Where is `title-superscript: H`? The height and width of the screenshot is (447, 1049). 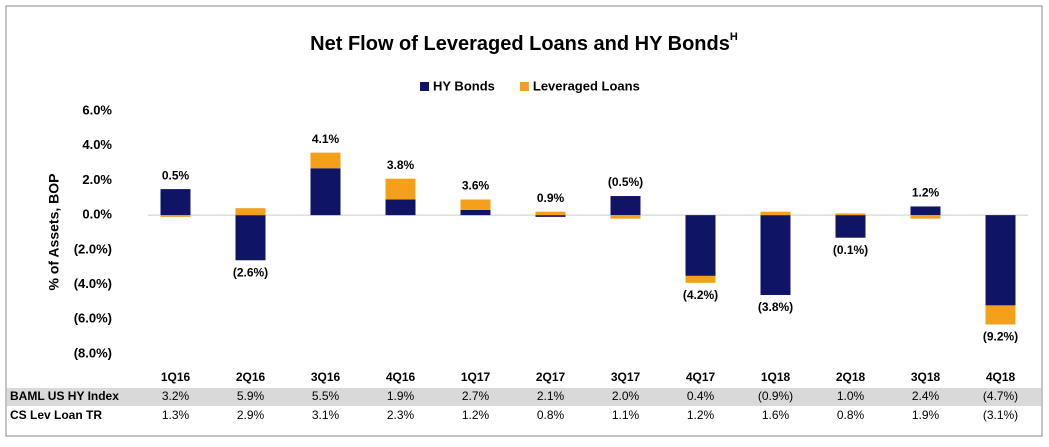
title-superscript: H is located at coordinates (734, 37).